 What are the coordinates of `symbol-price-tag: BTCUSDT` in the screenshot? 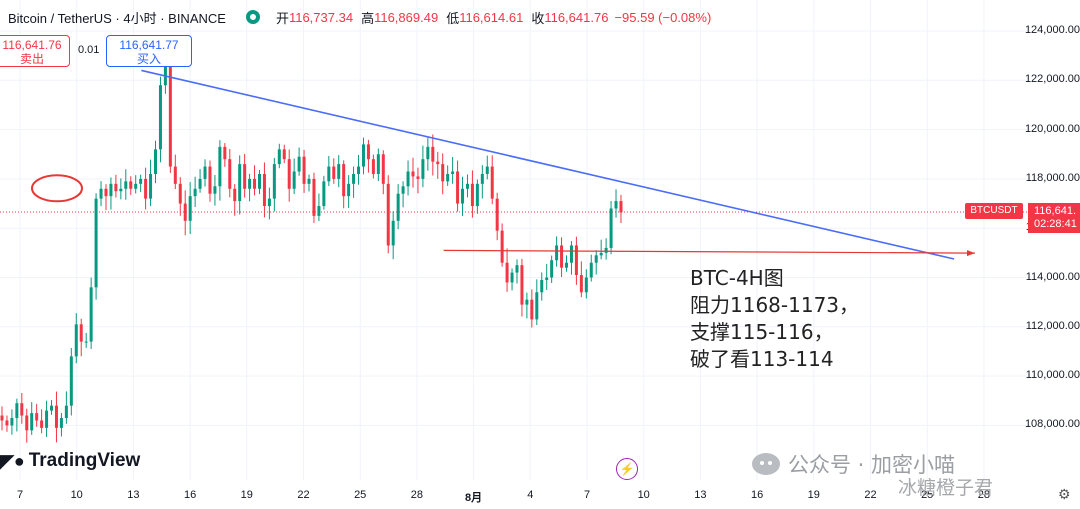 It's located at (994, 211).